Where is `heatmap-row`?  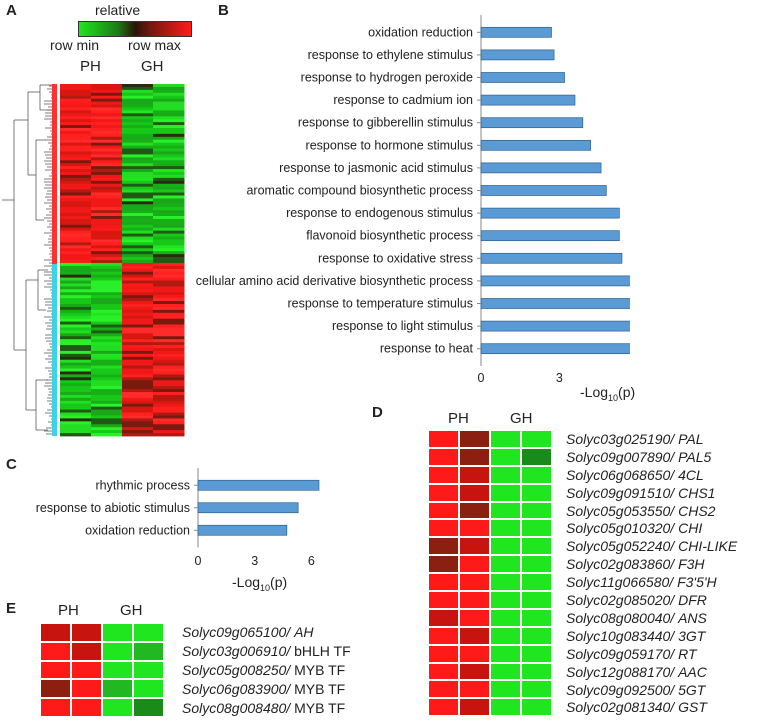
heatmap-row is located at coordinates (102, 670).